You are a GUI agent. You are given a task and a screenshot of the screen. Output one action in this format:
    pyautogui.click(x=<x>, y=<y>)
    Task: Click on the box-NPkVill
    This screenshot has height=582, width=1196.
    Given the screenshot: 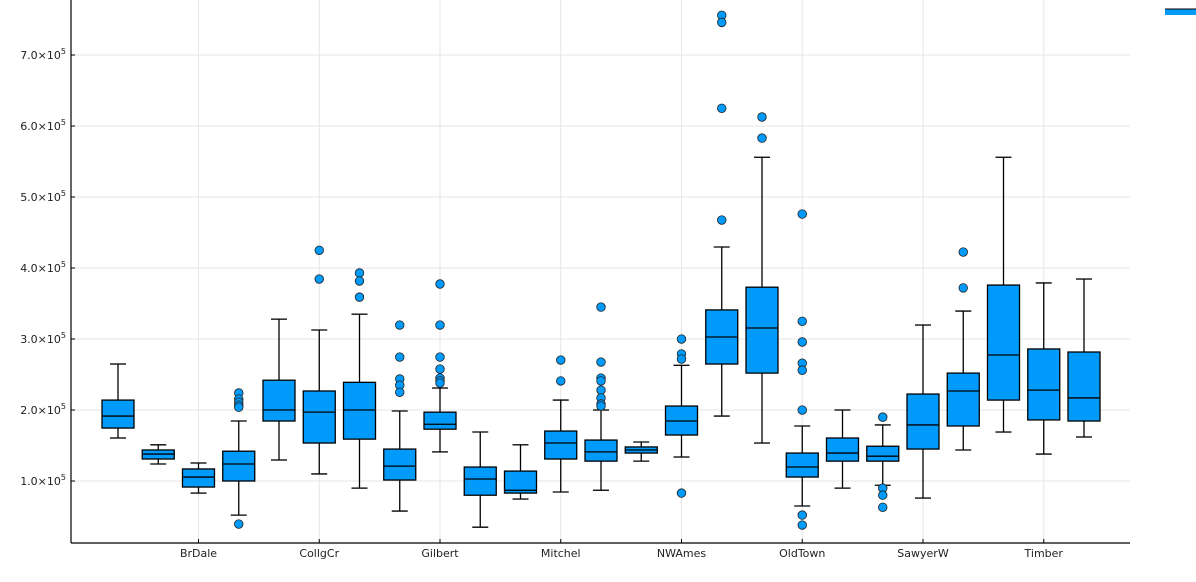 What is the action you would take?
    pyautogui.click(x=641, y=451)
    